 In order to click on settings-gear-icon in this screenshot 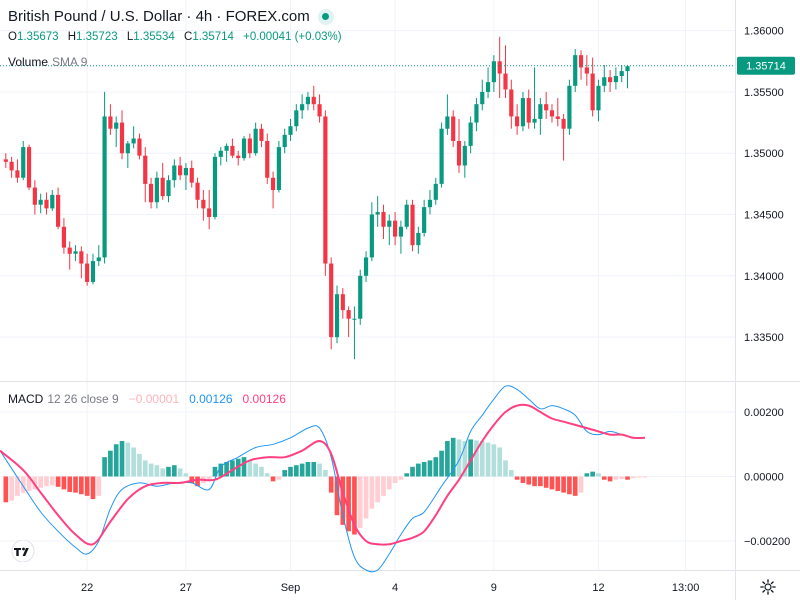, I will do `click(768, 587)`.